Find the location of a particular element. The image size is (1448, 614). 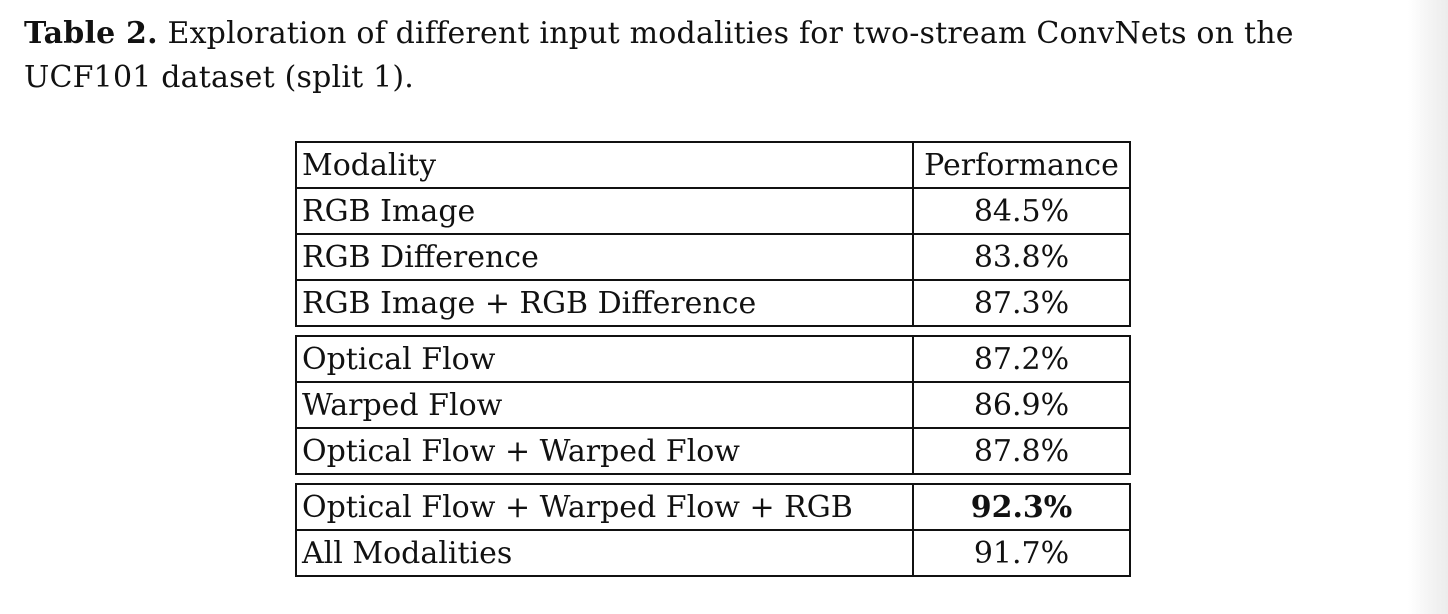

header-performance: Performance is located at coordinates (1021, 165).